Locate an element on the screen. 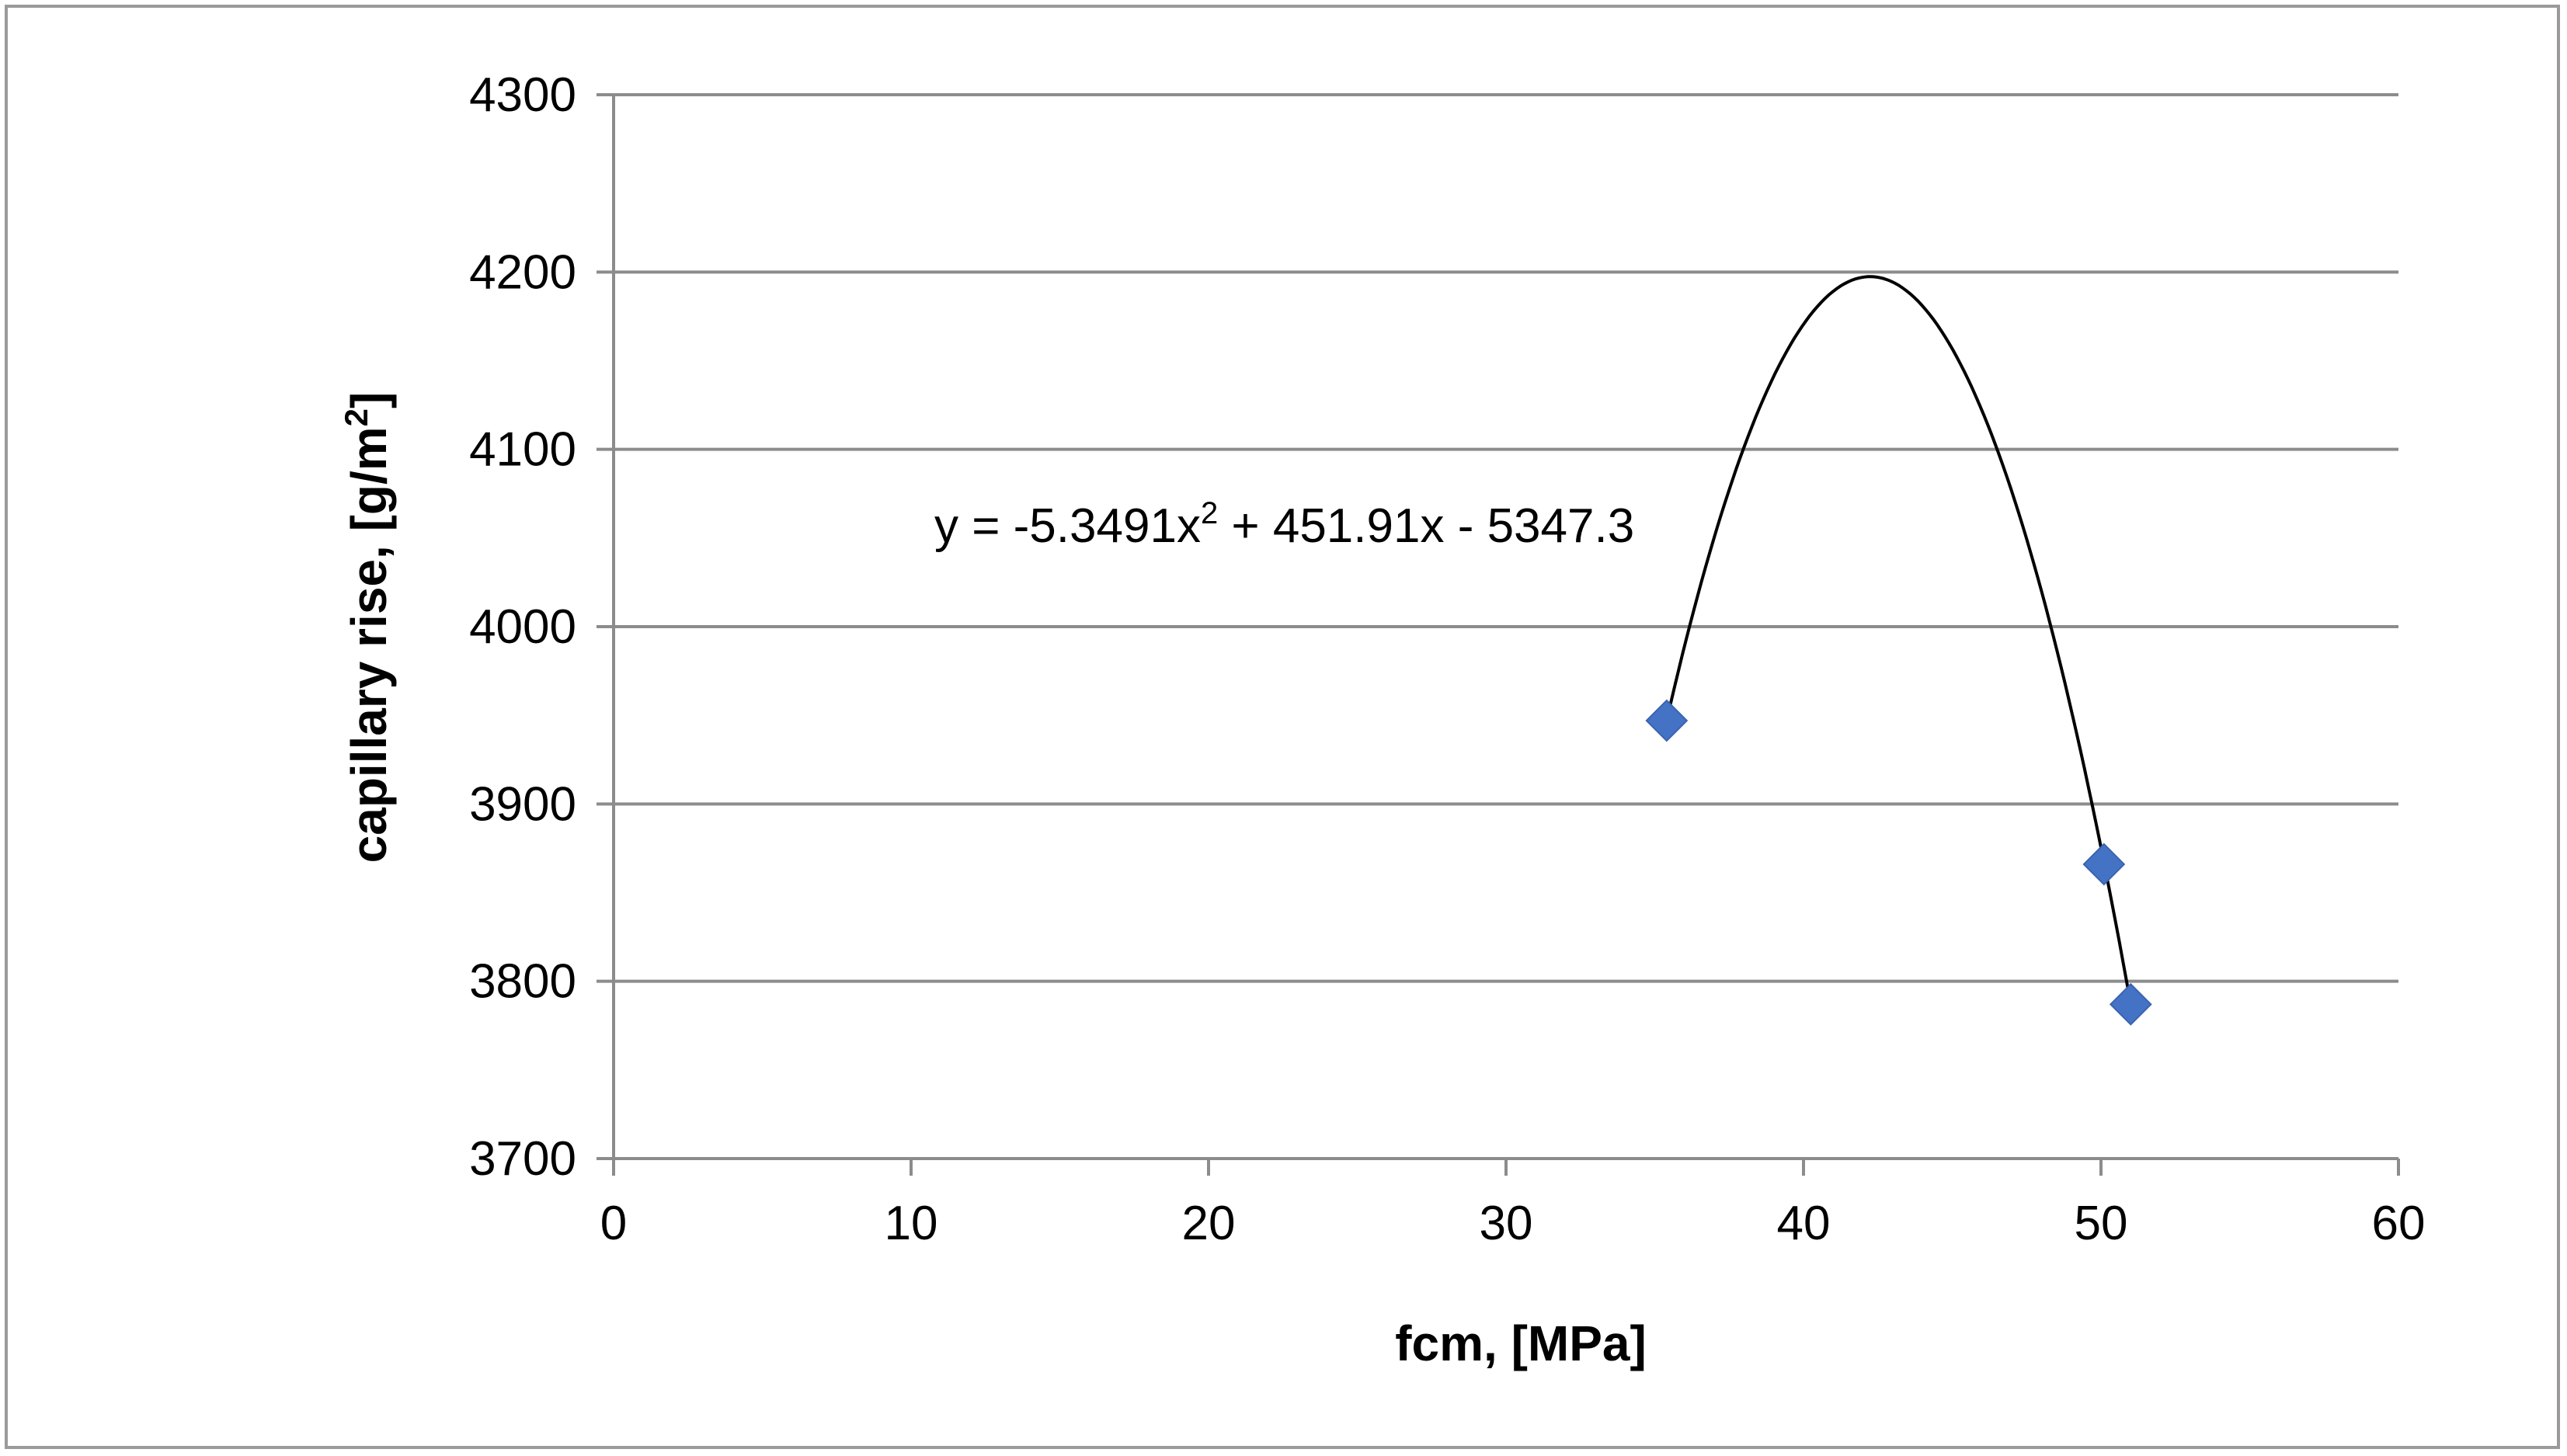  trendline is located at coordinates (1899, 640).